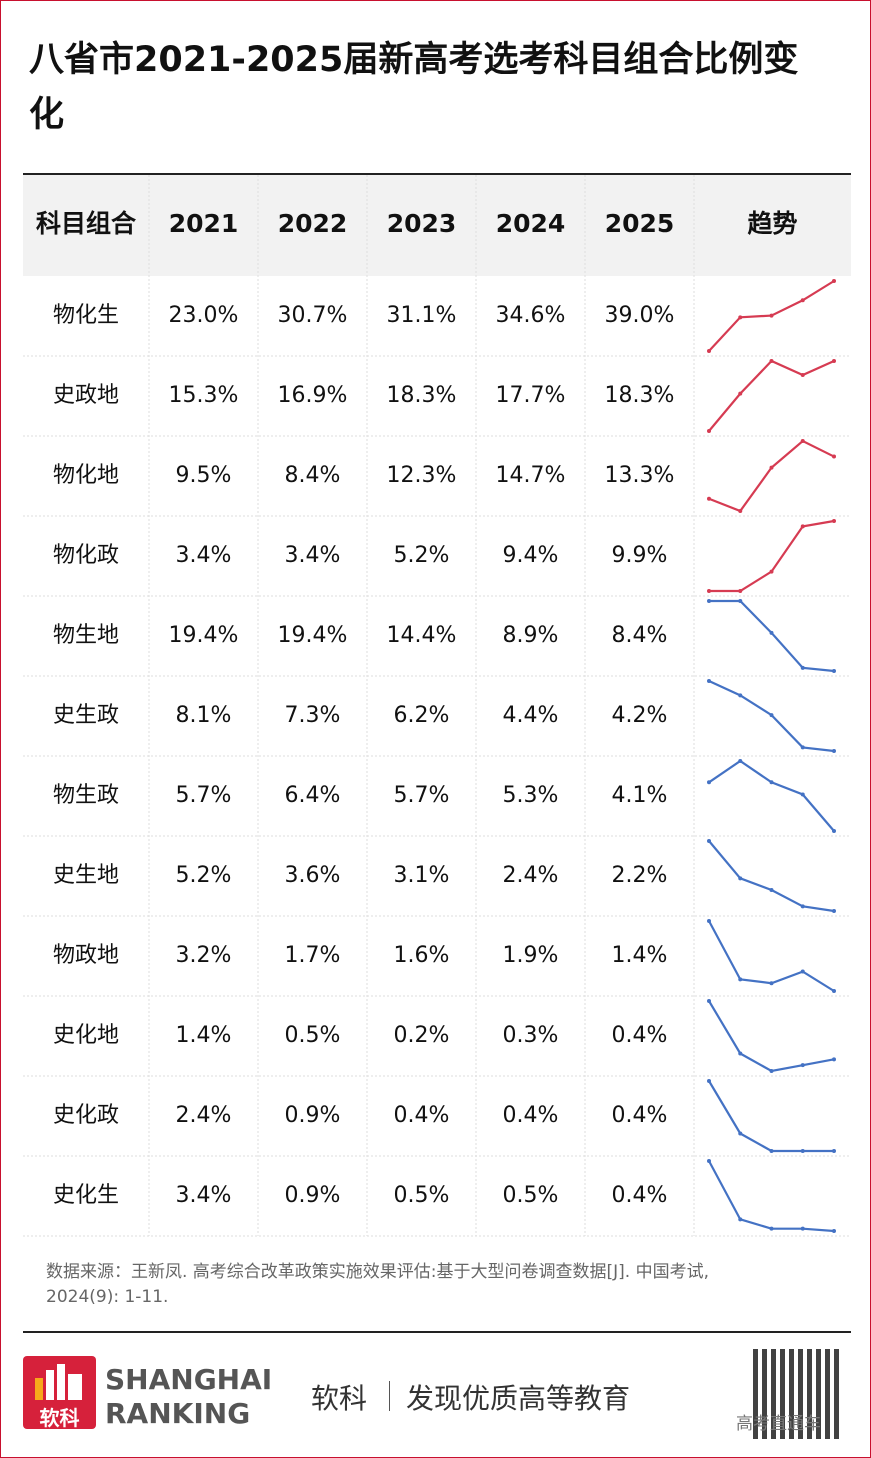  What do you see at coordinates (422, 475) in the screenshot?
I see `cell: 12.3%` at bounding box center [422, 475].